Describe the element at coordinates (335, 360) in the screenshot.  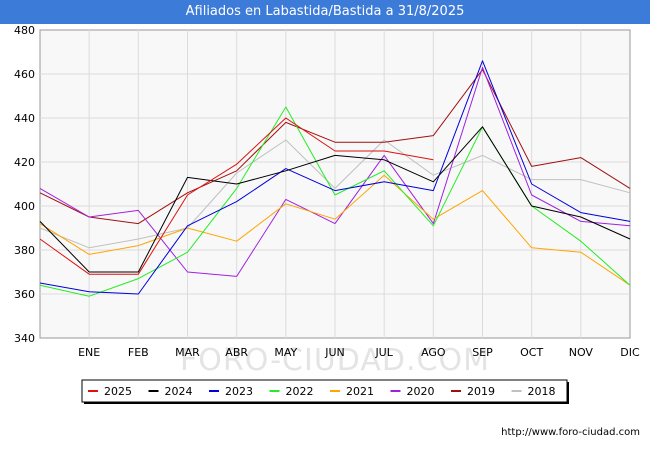
I see `watermark-text: FORO-CIUDAD.COM` at that location.